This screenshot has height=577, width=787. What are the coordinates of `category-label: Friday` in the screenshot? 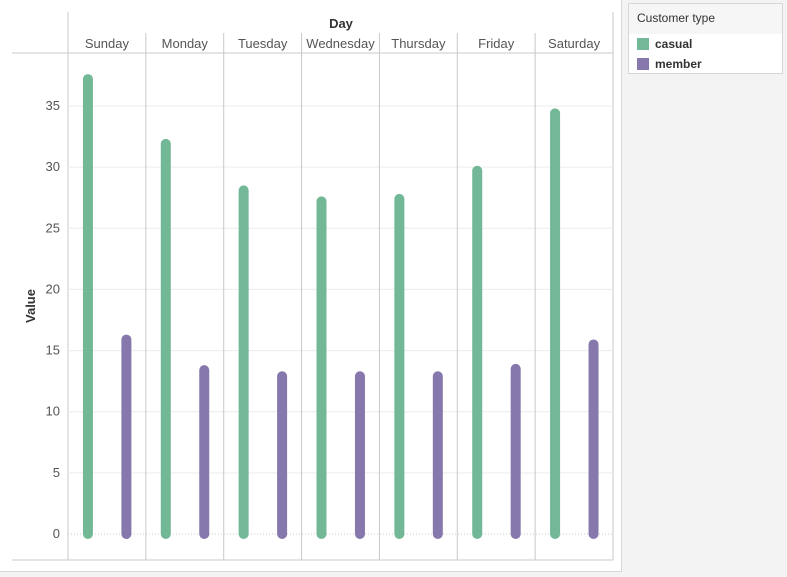 It's located at (496, 43).